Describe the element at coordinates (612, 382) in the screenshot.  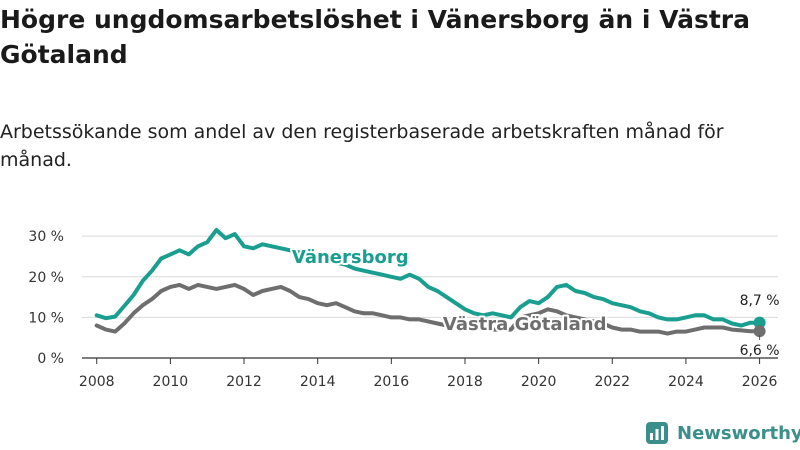
I see `x-tick-label: 2022` at that location.